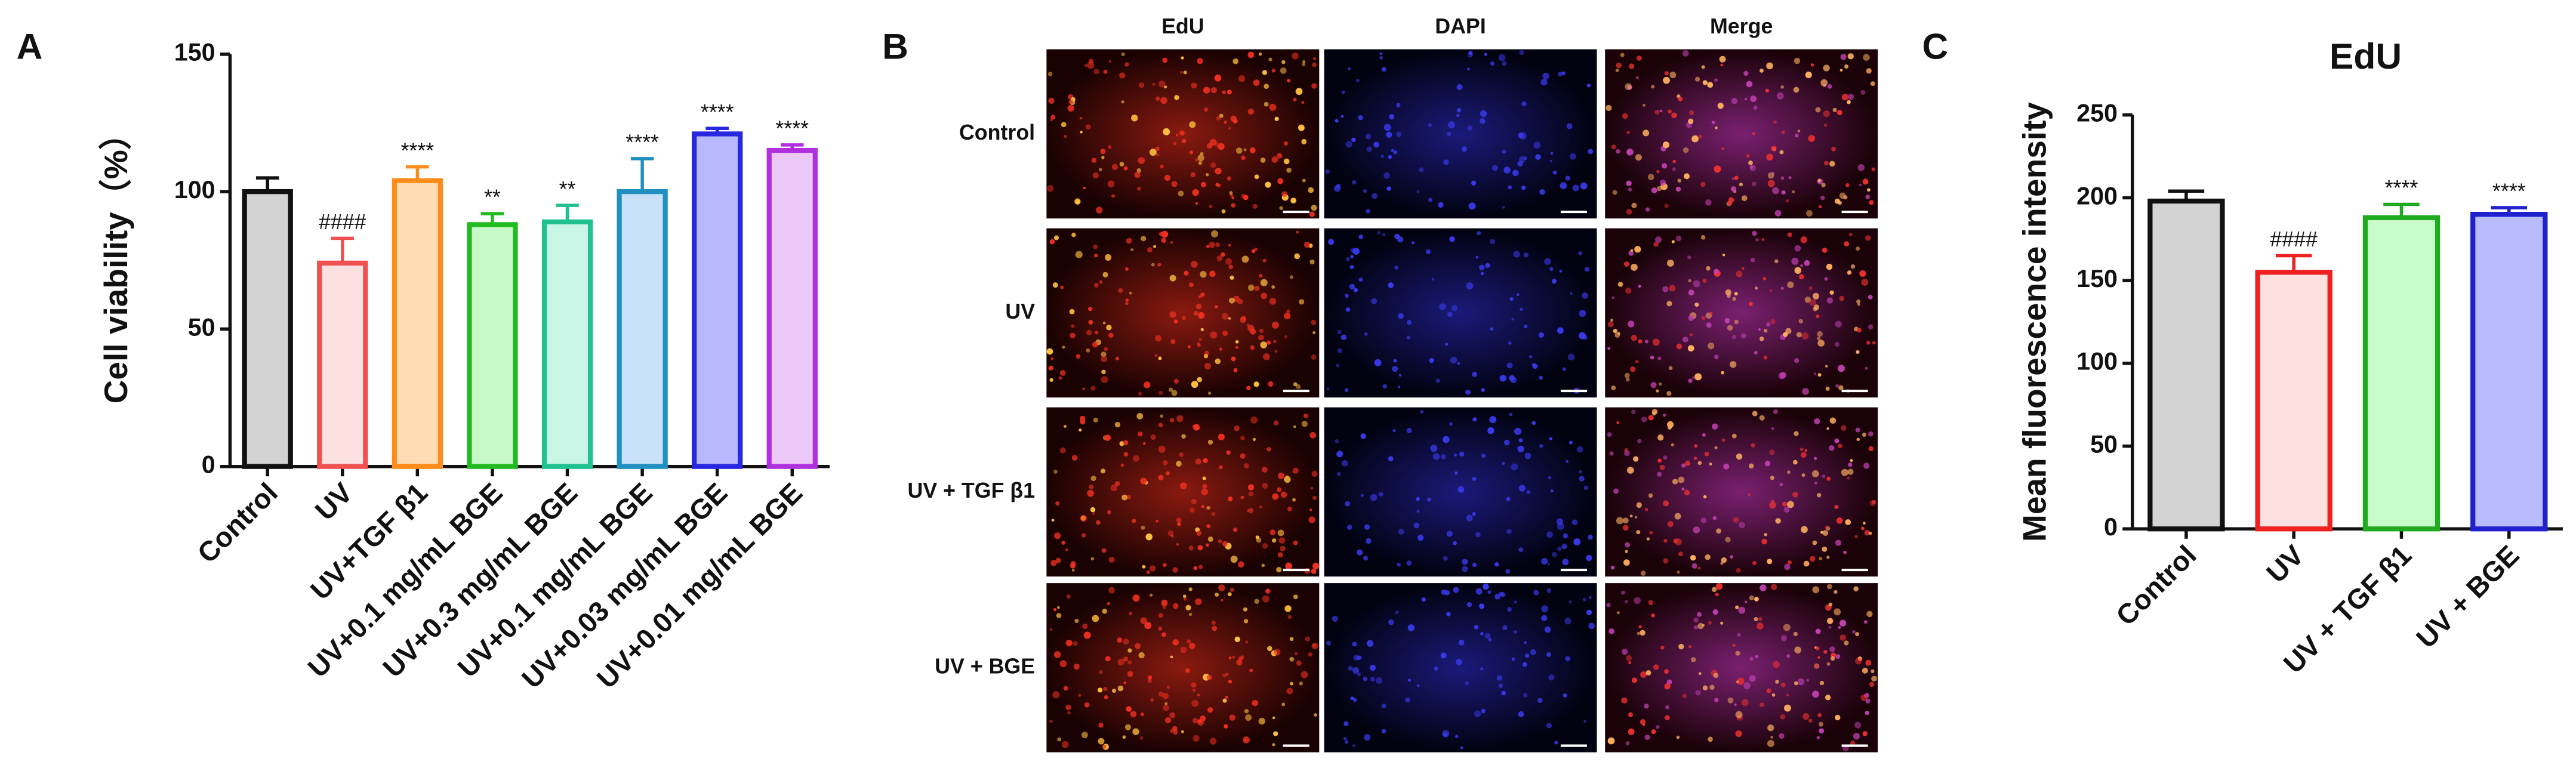 The image size is (2576, 771). I want to click on significance-label: ####, so click(2294, 239).